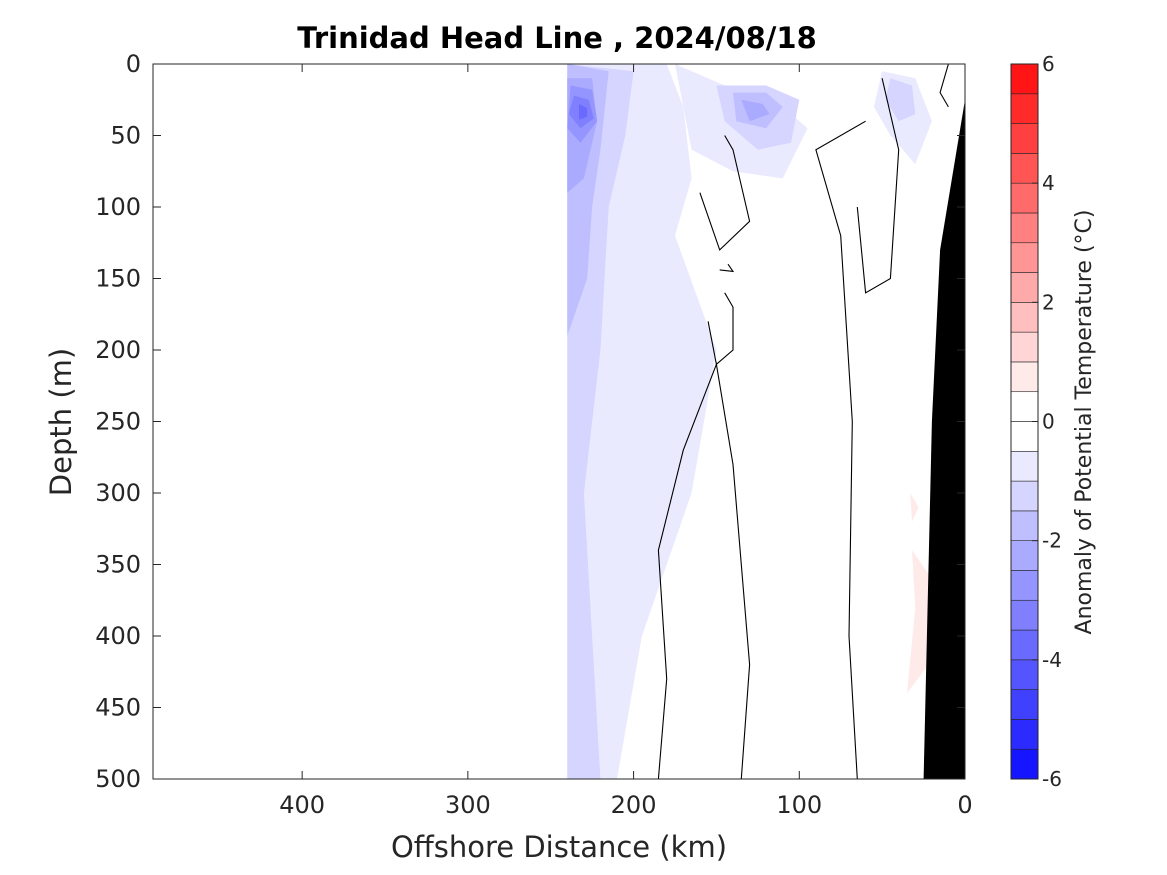  I want to click on colorbar-tick-label: -4, so click(1052, 660).